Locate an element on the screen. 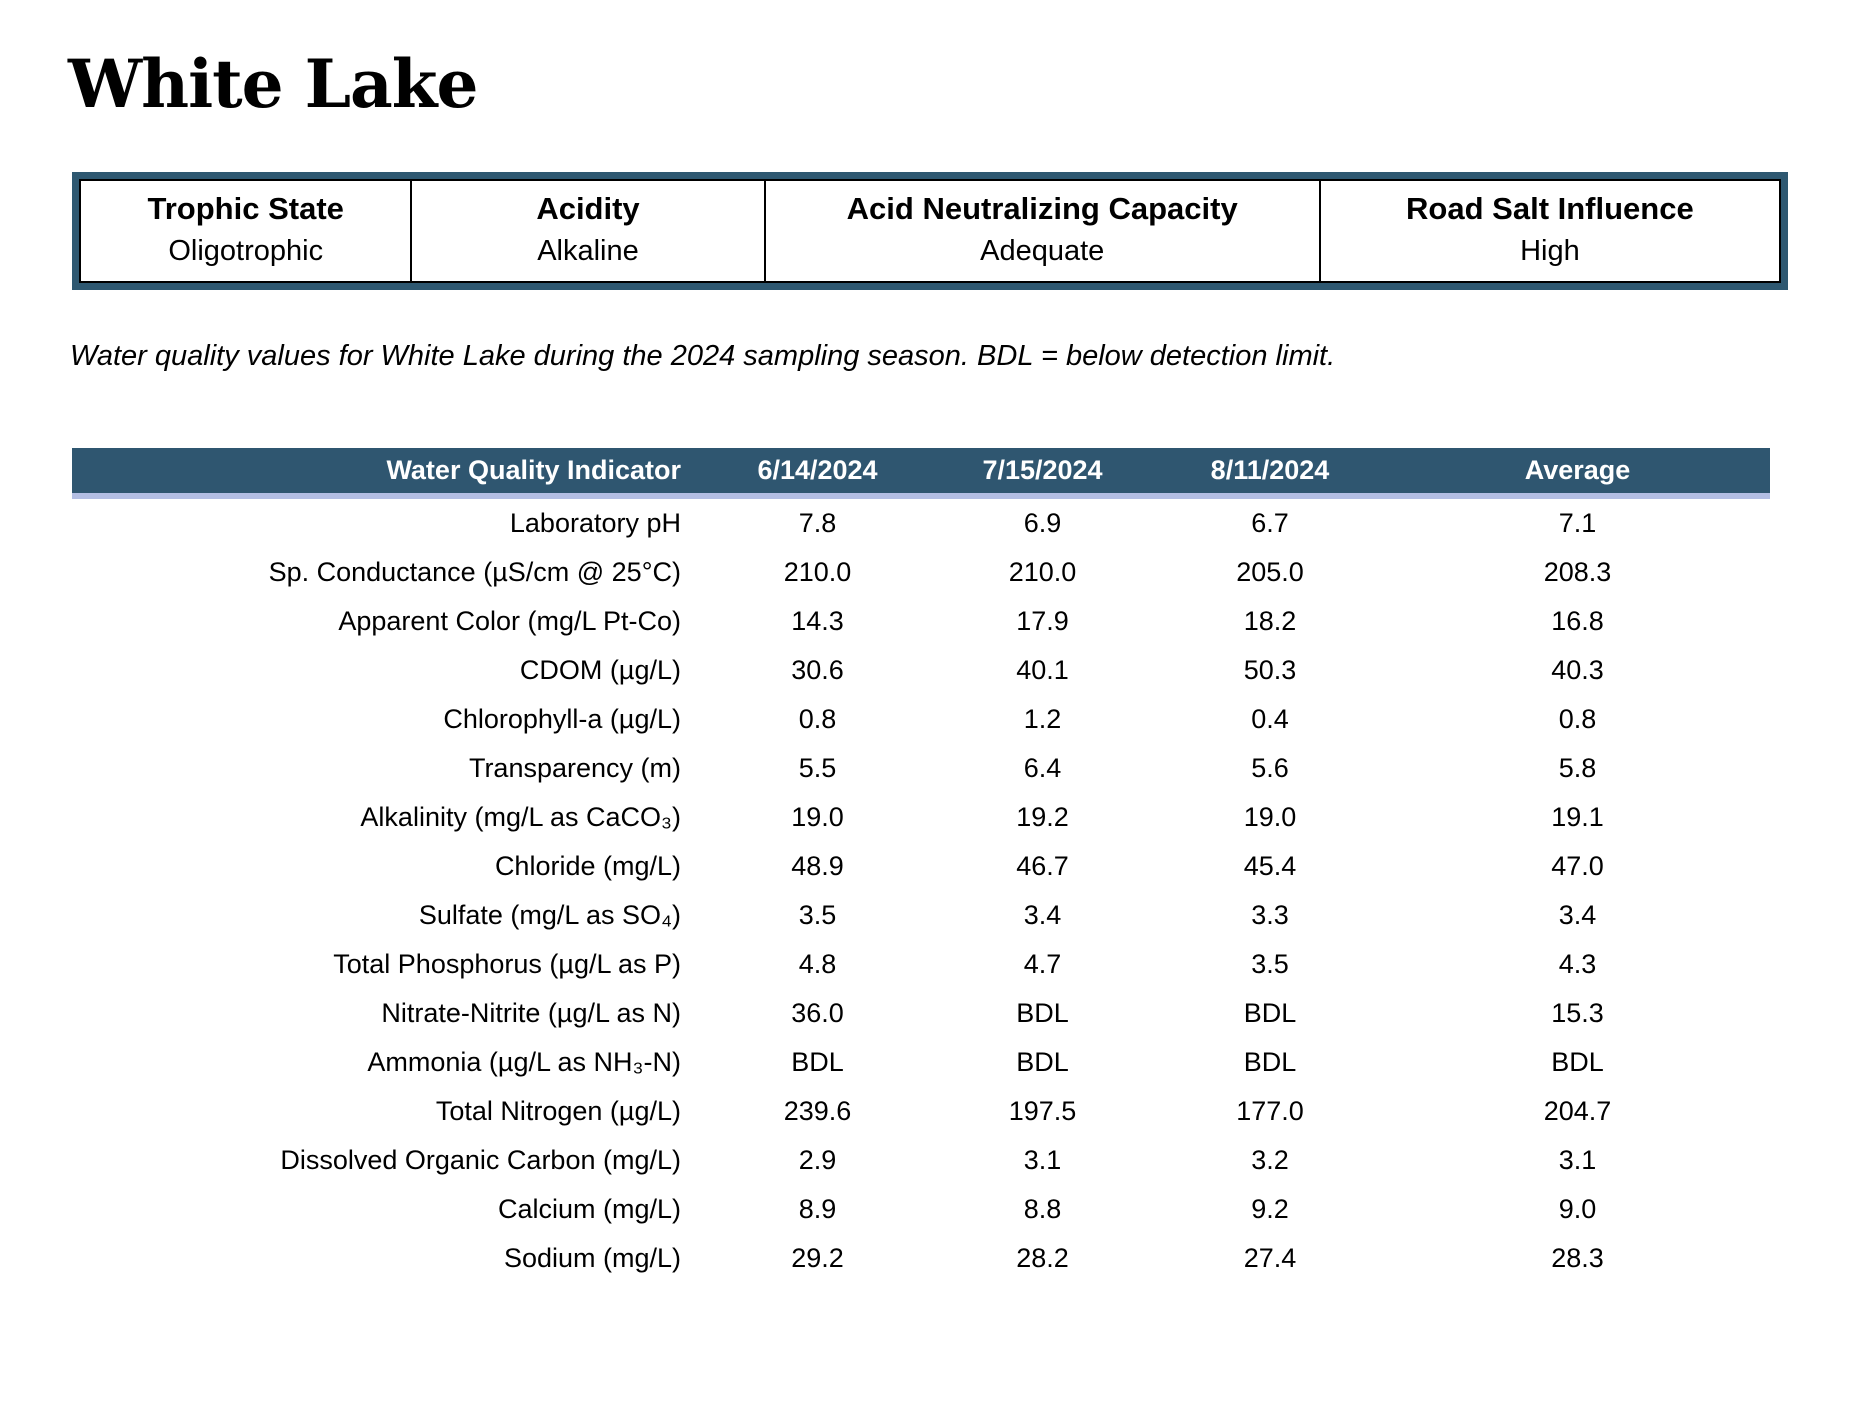 Image resolution: width=1870 pixels, height=1420 pixels. classification-cell-acid-neutralizing-capacity: Acid Neutralizing Capacity Adequate is located at coordinates (1041, 231).